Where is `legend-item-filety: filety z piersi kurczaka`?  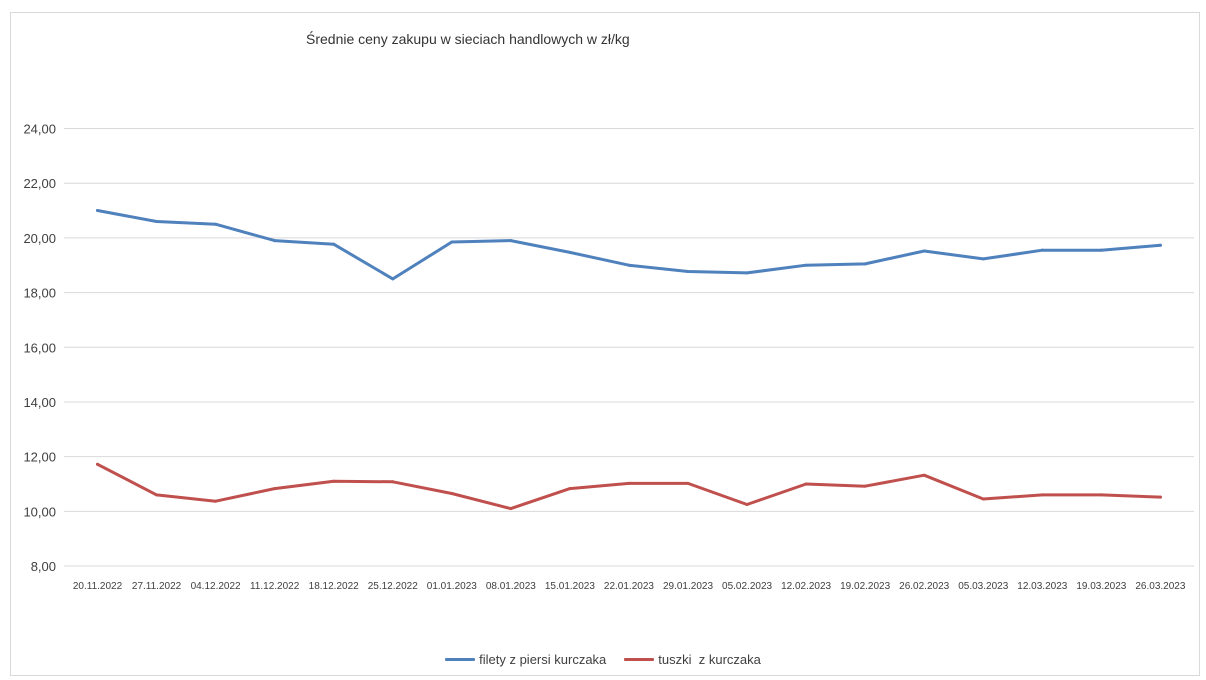
legend-item-filety: filety z piersi kurczaka is located at coordinates (525, 659).